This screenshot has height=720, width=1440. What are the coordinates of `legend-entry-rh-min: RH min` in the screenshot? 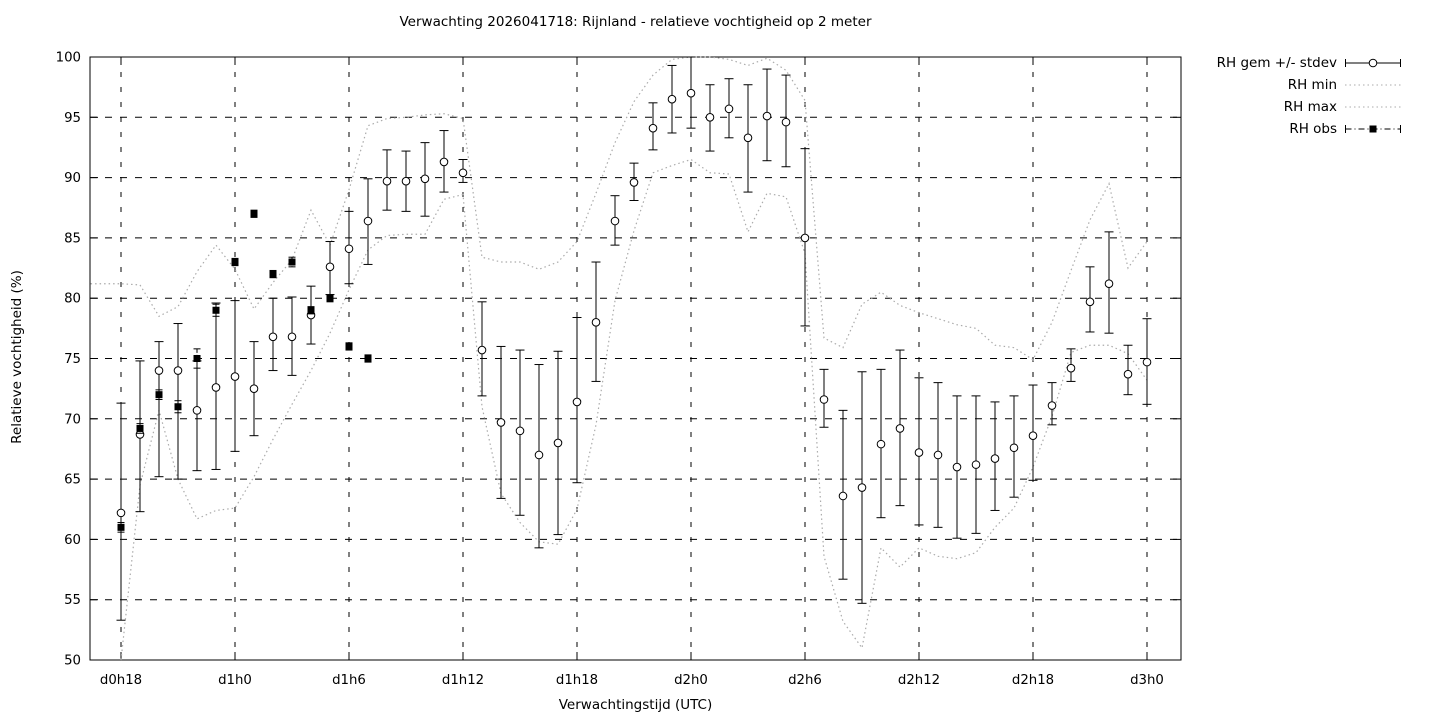 It's located at (1309, 85).